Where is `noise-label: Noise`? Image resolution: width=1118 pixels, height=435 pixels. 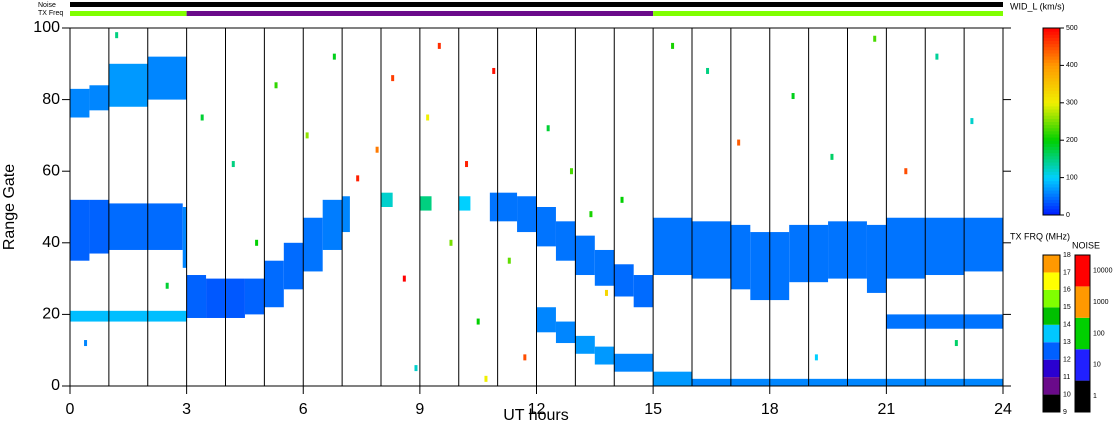
noise-label: Noise is located at coordinates (47, 5).